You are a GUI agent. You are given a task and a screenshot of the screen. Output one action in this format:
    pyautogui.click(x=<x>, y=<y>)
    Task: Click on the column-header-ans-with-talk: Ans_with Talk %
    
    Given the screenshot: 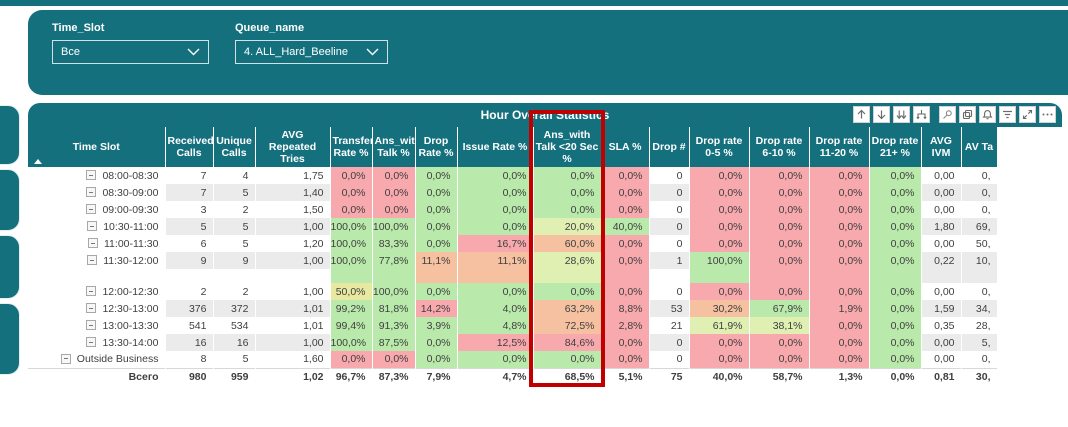 What is the action you would take?
    pyautogui.click(x=394, y=147)
    